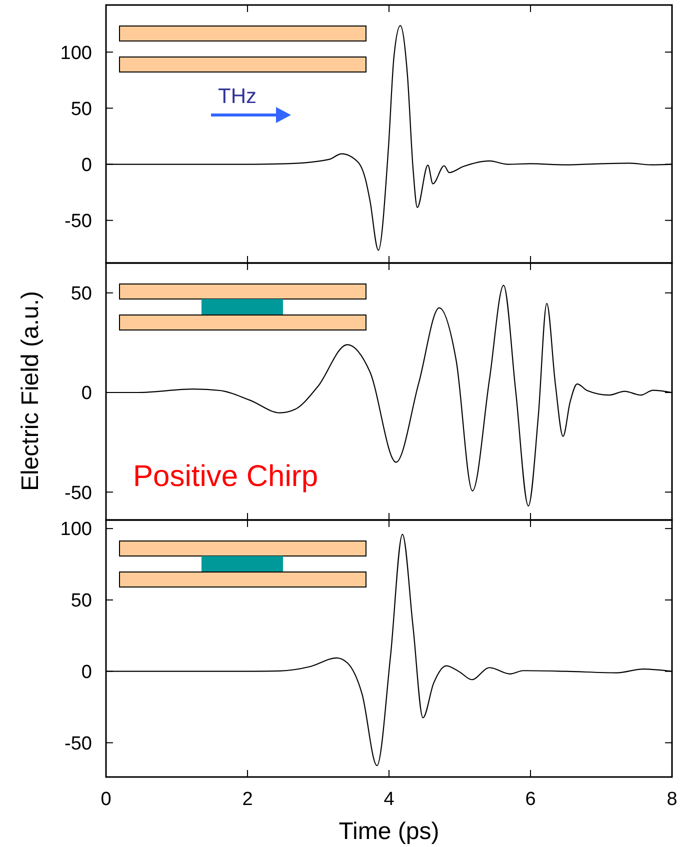 The image size is (685, 847). Describe the element at coordinates (237, 96) in the screenshot. I see `annotation: THz` at that location.